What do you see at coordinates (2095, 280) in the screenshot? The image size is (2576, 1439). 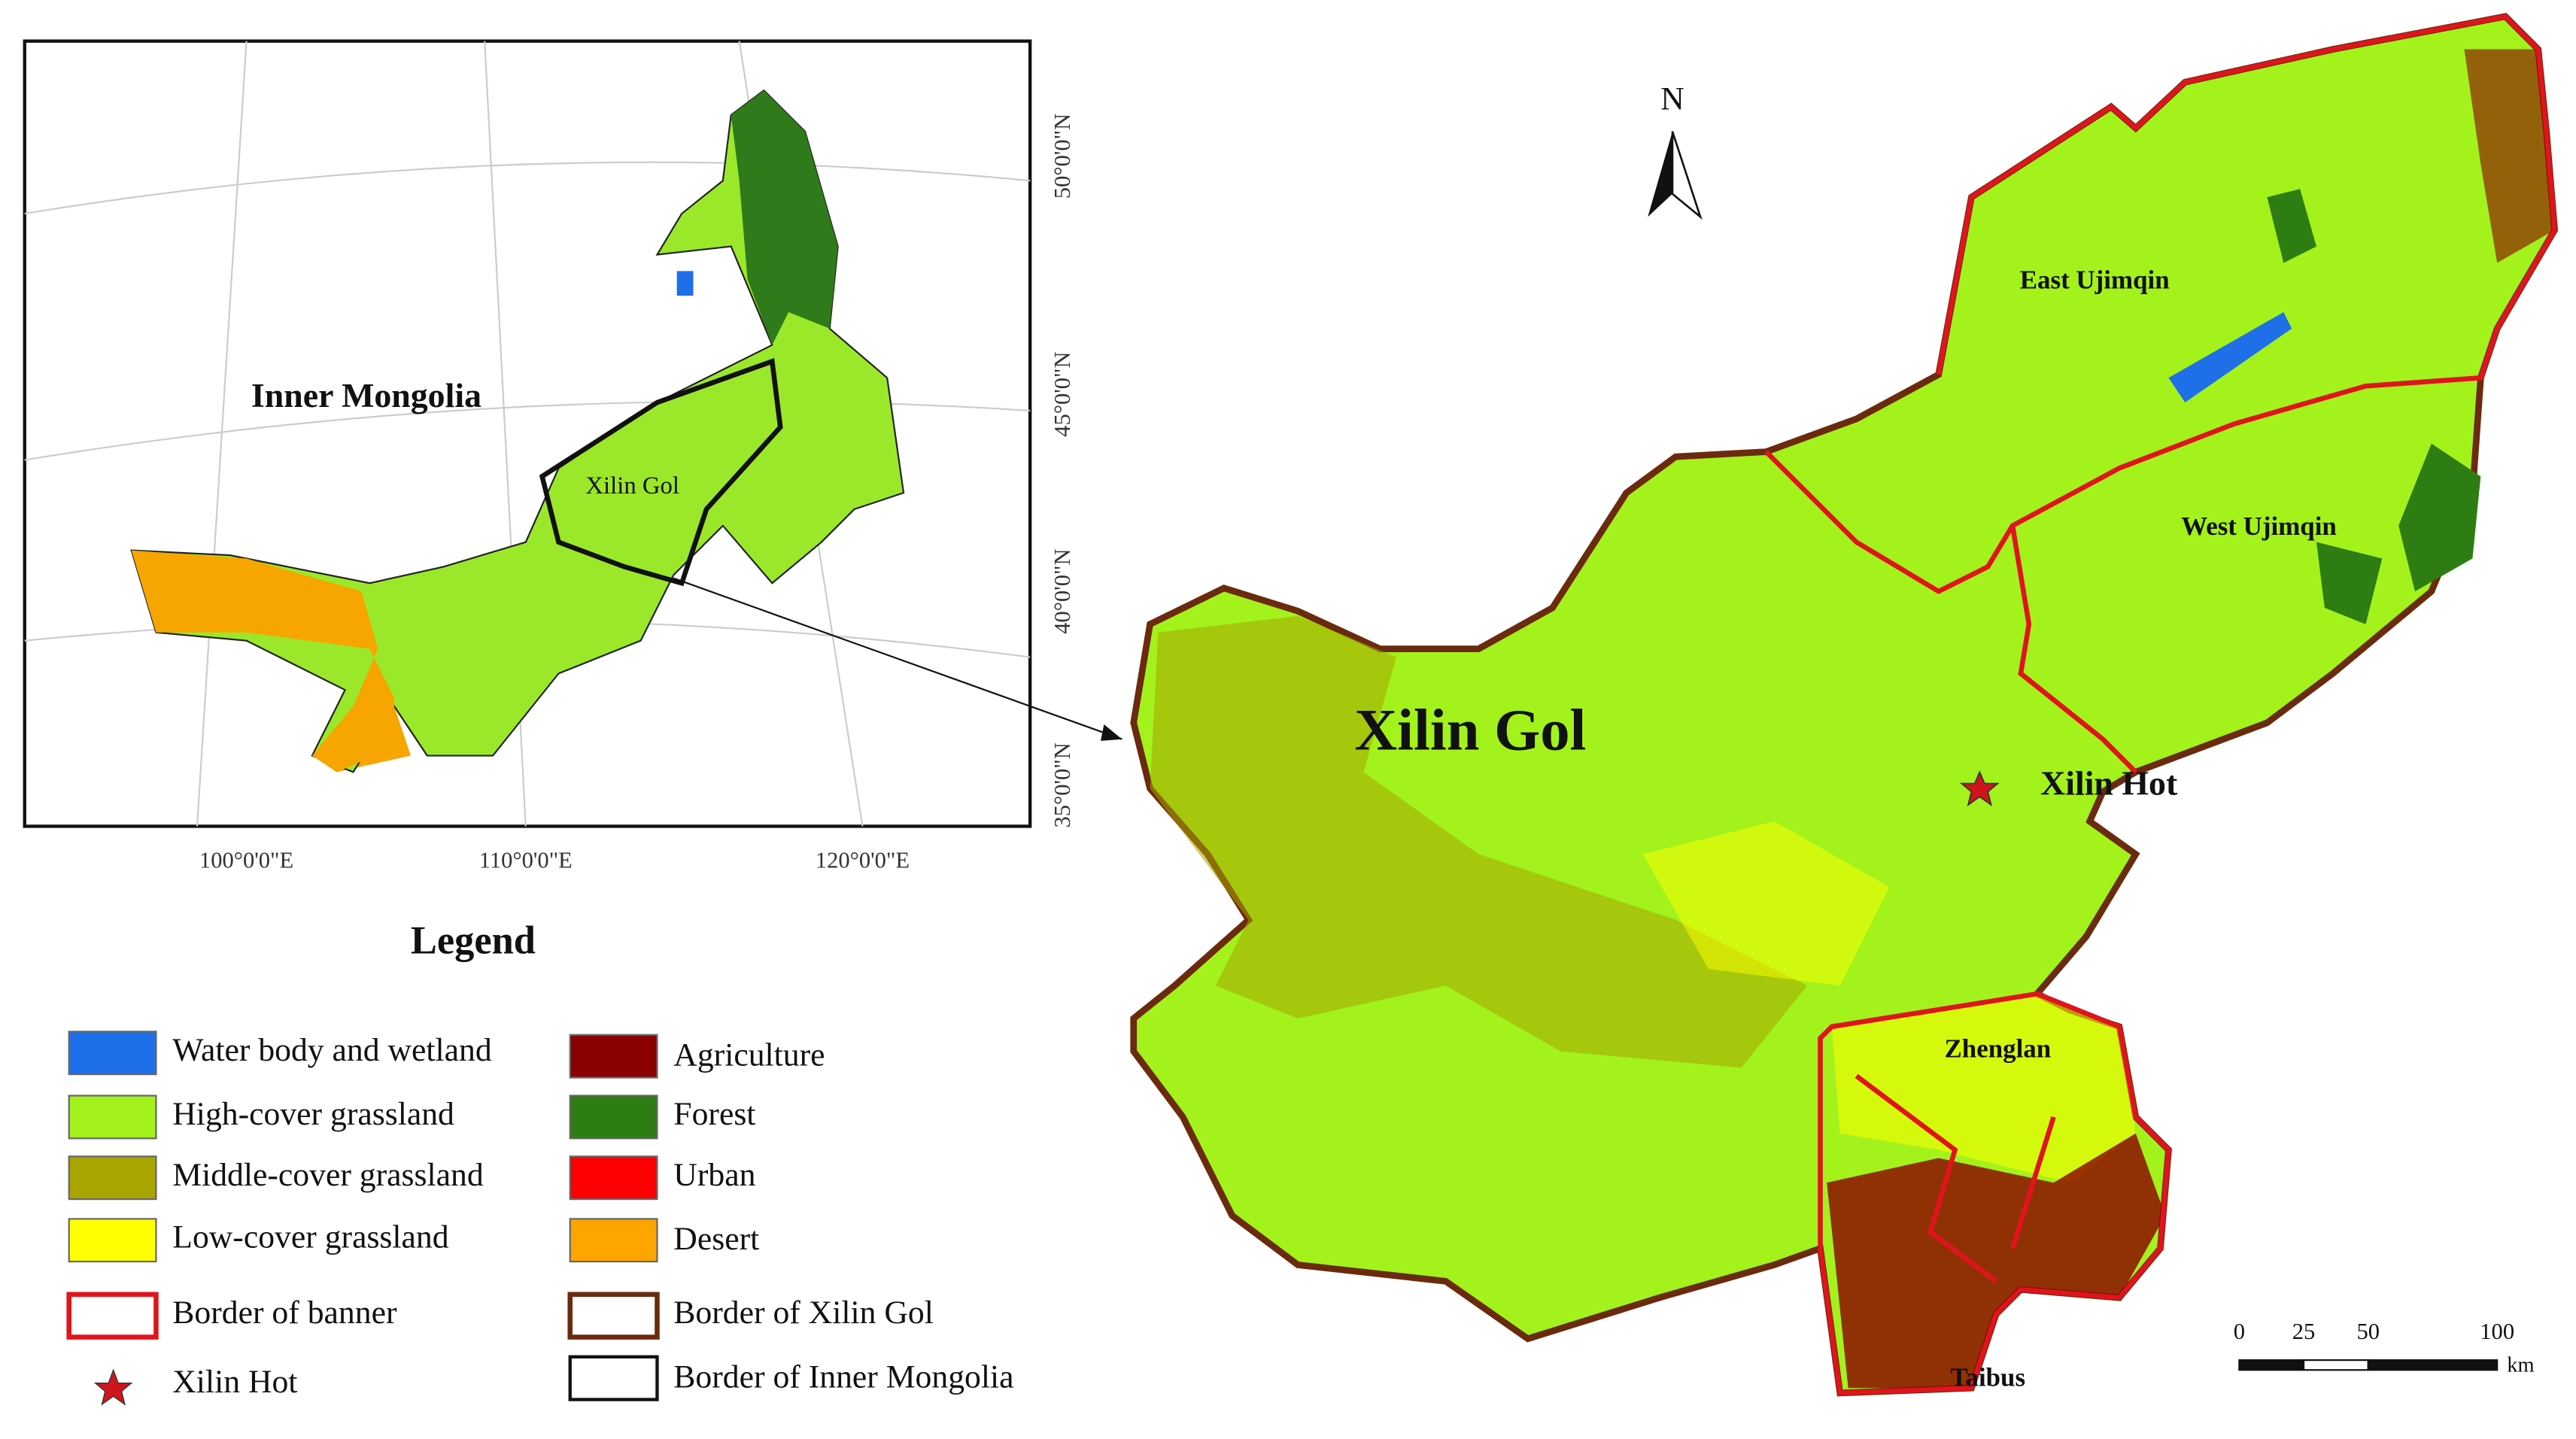 I see `banner-label: East Ujimqin` at bounding box center [2095, 280].